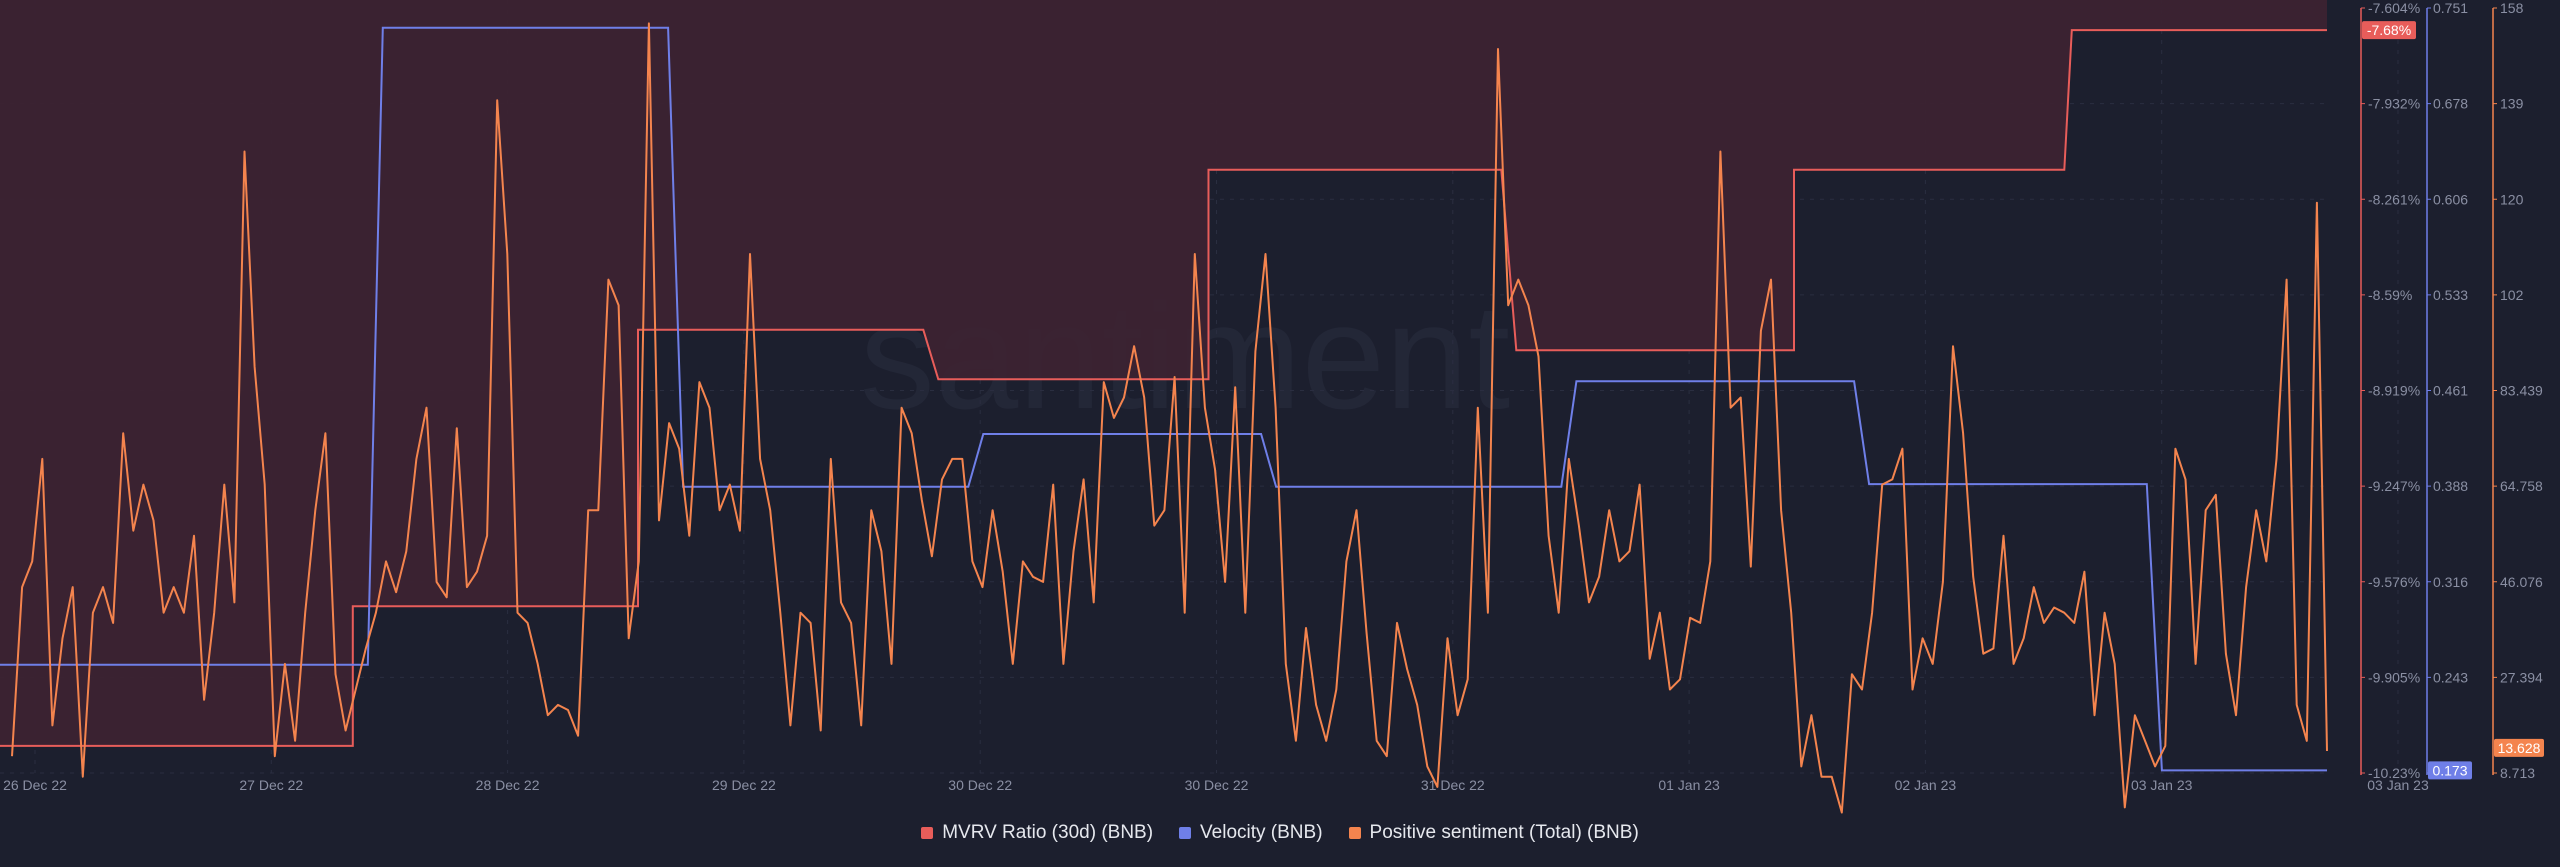 Image resolution: width=2560 pixels, height=867 pixels. I want to click on legend-item-velocity: Velocity (BNB), so click(1251, 833).